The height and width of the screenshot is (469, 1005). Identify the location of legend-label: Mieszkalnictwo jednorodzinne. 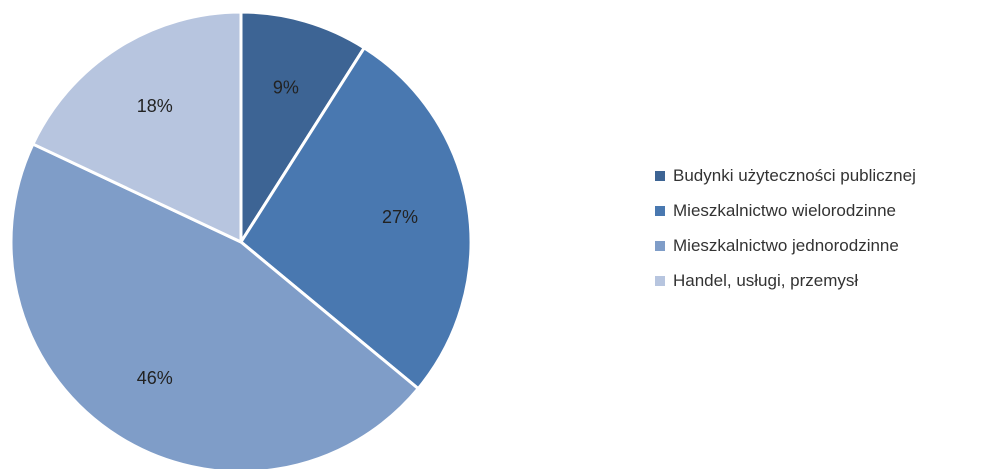
(786, 245).